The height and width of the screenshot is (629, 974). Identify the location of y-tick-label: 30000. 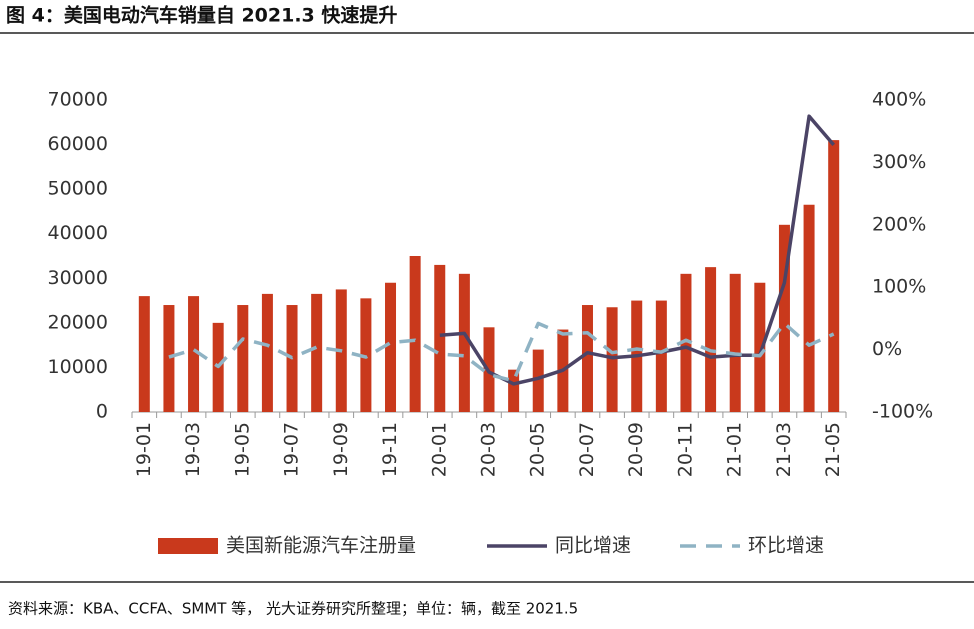
(78, 278).